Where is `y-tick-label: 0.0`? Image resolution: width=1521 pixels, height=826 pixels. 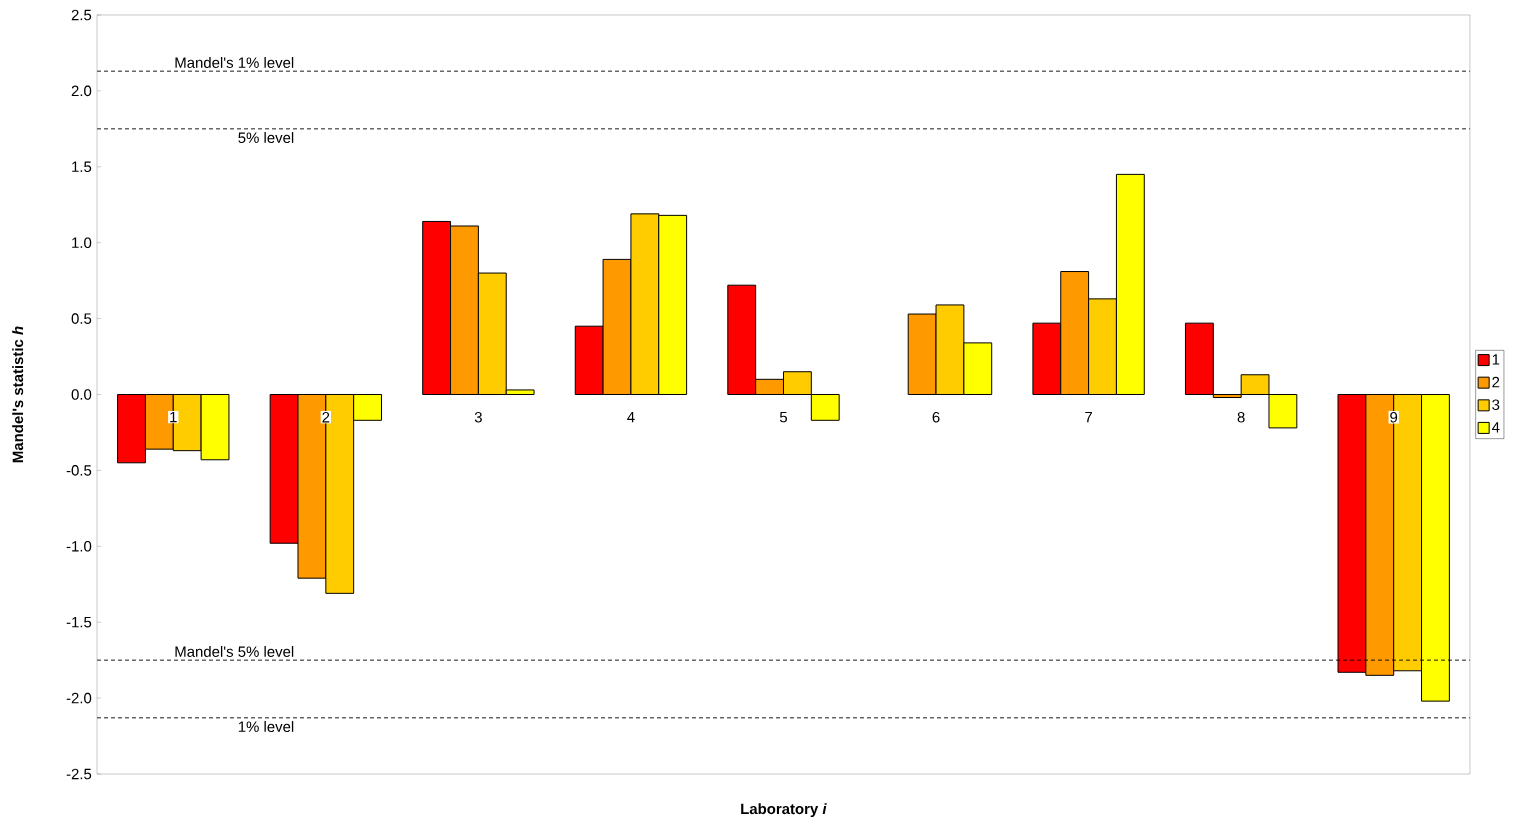 y-tick-label: 0.0 is located at coordinates (81, 394).